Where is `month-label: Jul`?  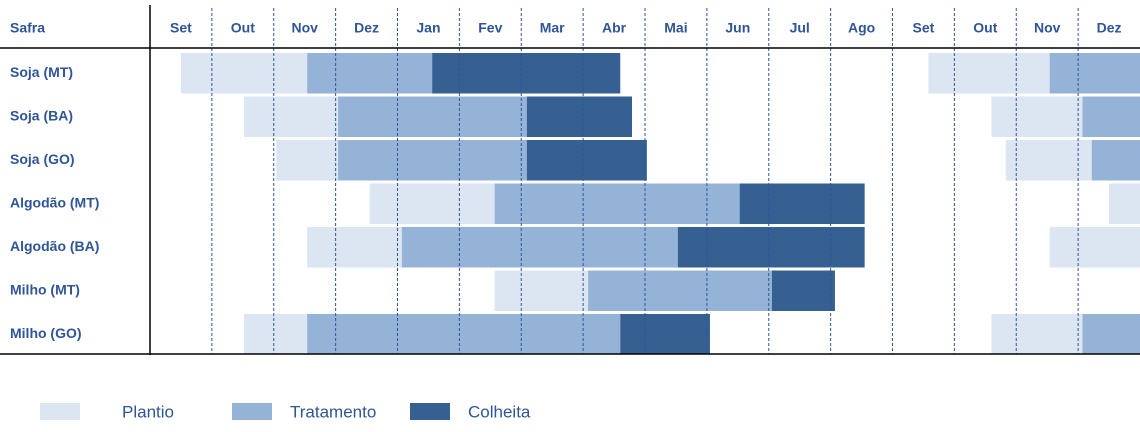 month-label: Jul is located at coordinates (800, 28).